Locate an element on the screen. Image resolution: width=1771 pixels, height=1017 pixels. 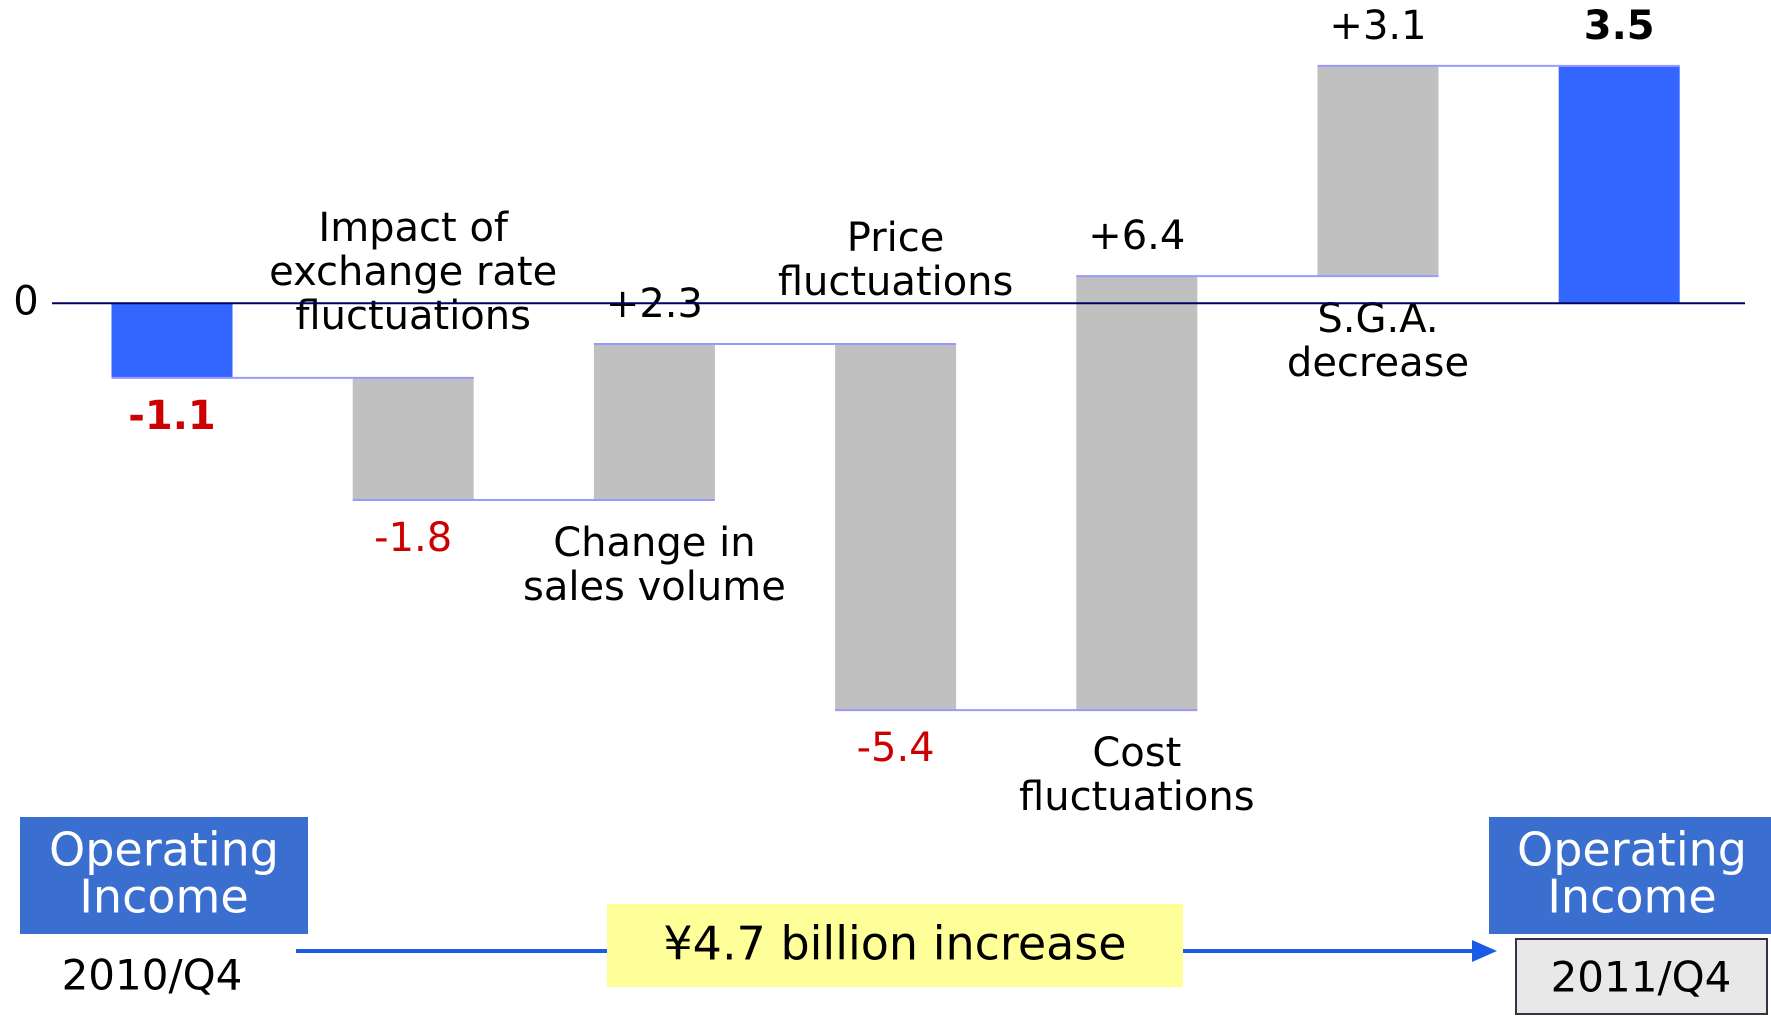
end-label: Operating is located at coordinates (1632, 850).